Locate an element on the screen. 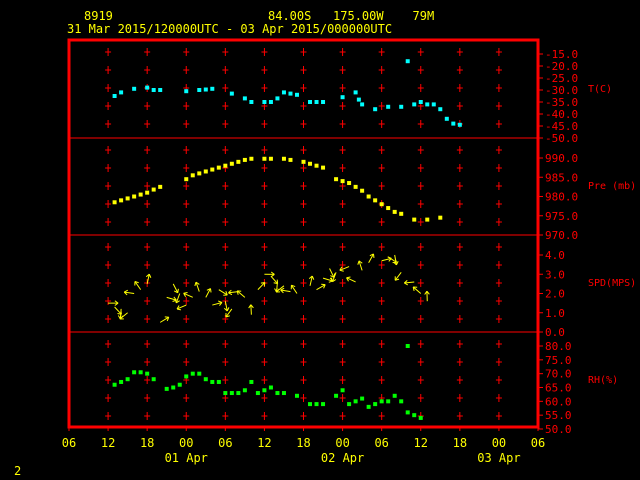 The image size is (640, 480). x-tick-label: 00 is located at coordinates (186, 443).